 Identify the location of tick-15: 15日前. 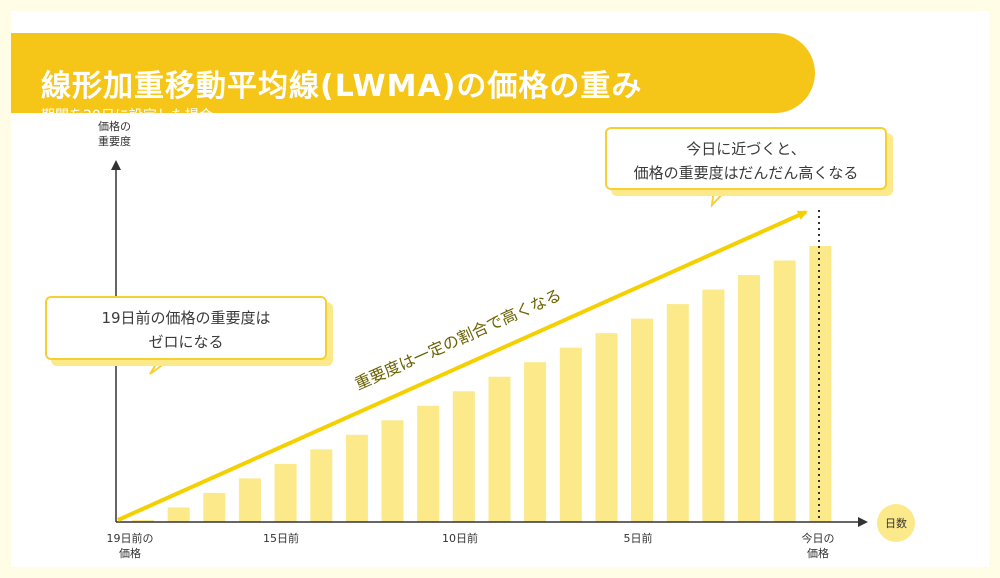
(281, 538).